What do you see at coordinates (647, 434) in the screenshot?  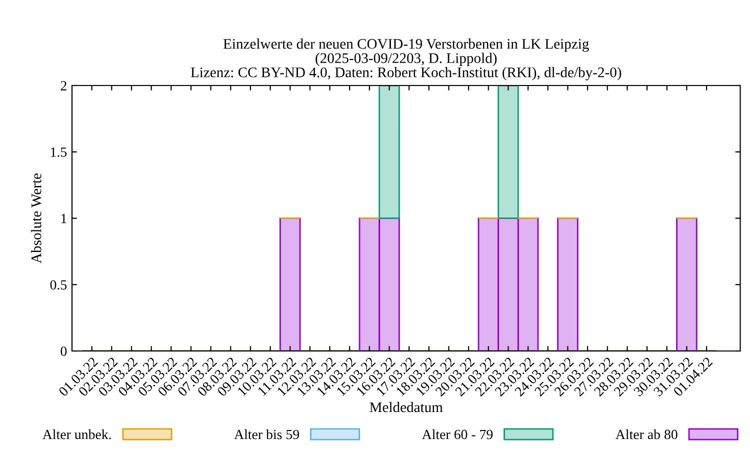 I see `legend-label: Alter ab 80` at bounding box center [647, 434].